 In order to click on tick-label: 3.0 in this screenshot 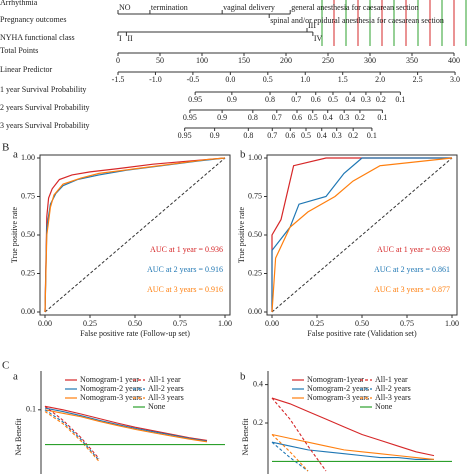, I will do `click(455, 79)`.